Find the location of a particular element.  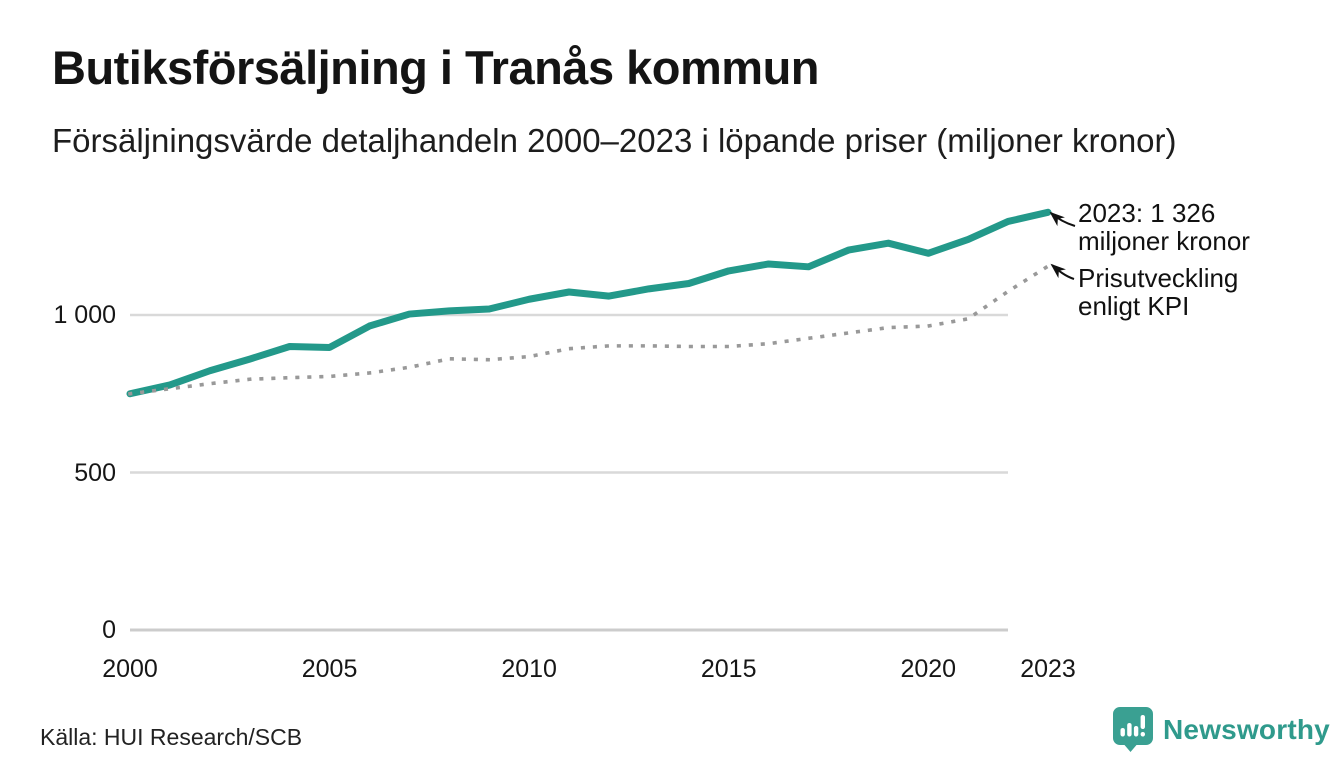

x-tick-label: 2005 is located at coordinates (329, 669).